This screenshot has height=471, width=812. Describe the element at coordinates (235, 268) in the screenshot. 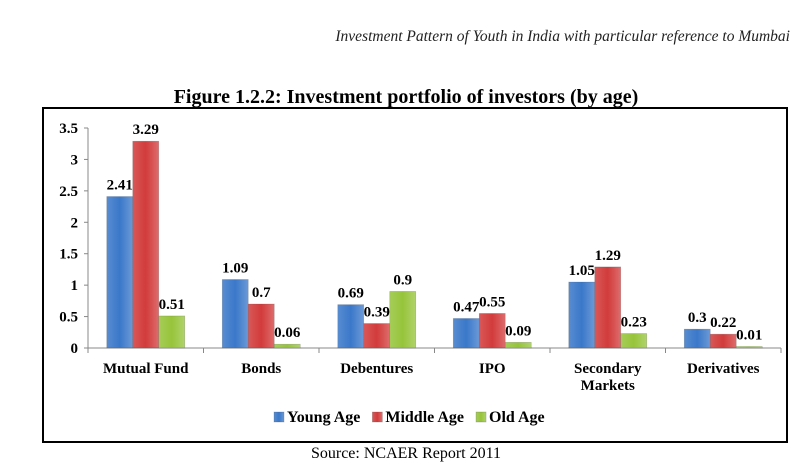

I see `data-label: 1.09` at that location.